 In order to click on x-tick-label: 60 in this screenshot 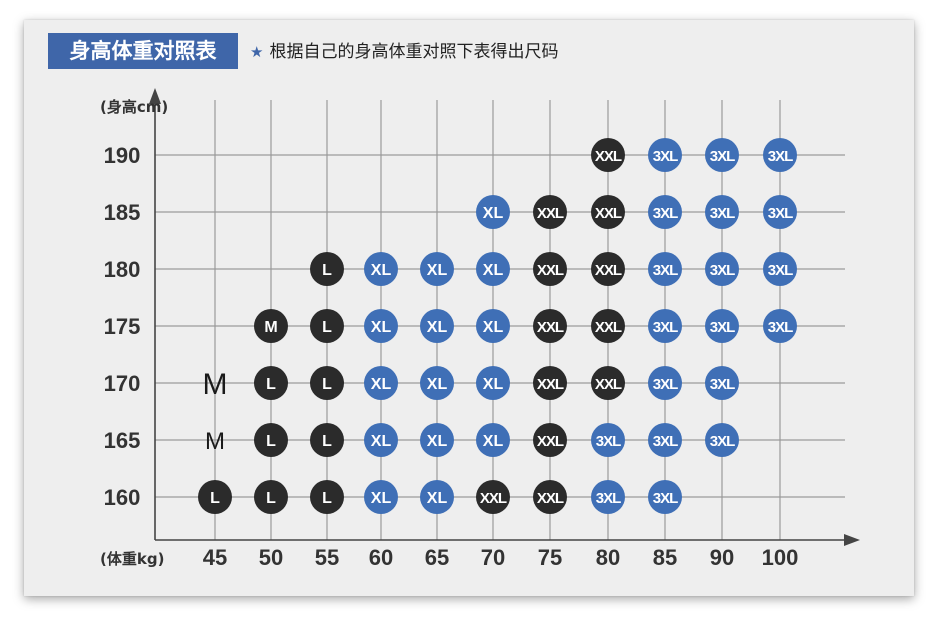, I will do `click(381, 557)`.